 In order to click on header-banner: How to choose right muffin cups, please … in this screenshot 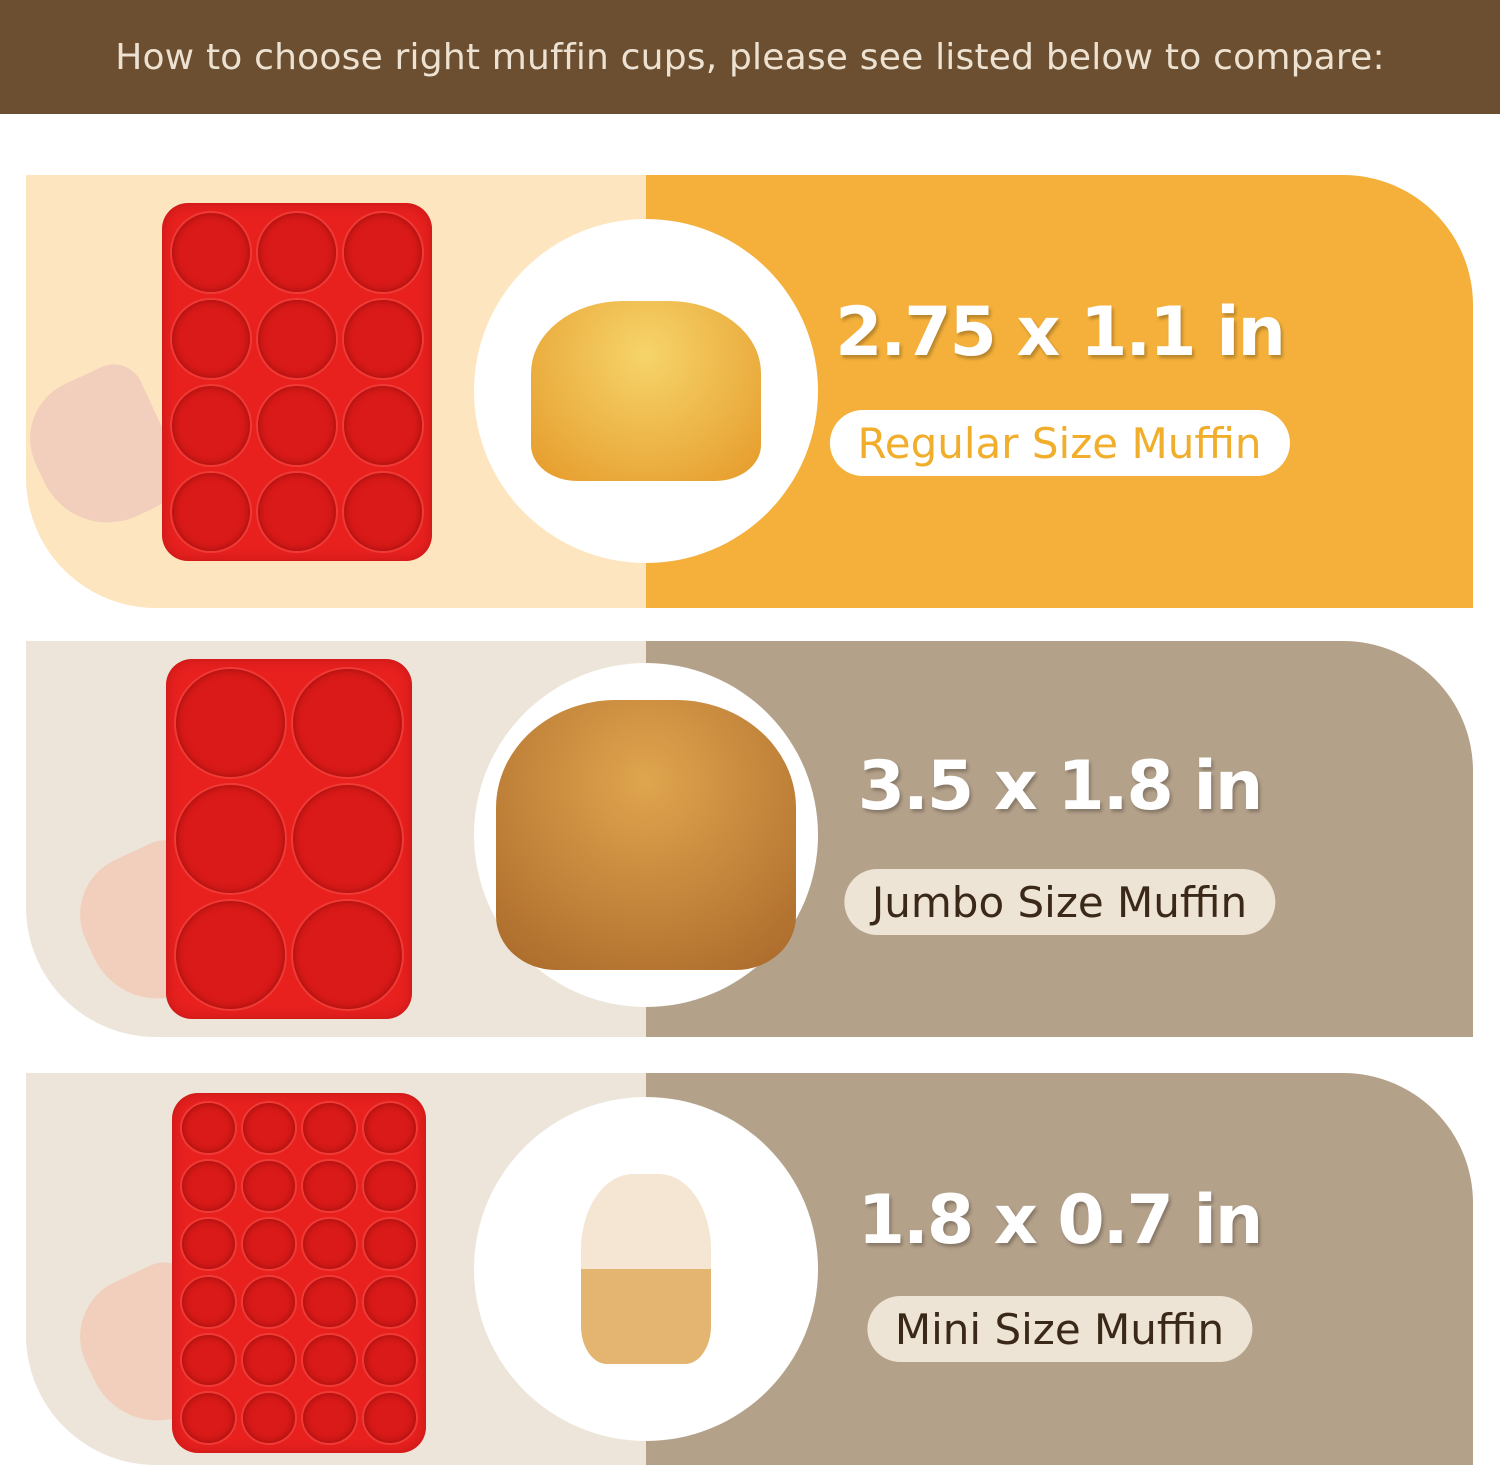, I will do `click(750, 57)`.